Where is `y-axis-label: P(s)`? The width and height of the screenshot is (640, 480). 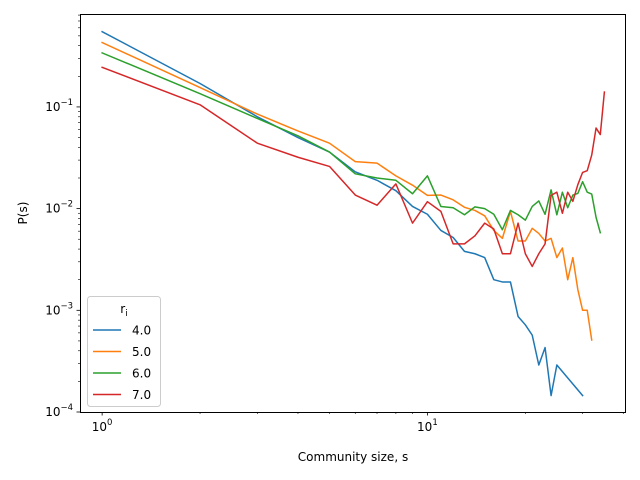
y-axis-label: P(s) is located at coordinates (23, 213).